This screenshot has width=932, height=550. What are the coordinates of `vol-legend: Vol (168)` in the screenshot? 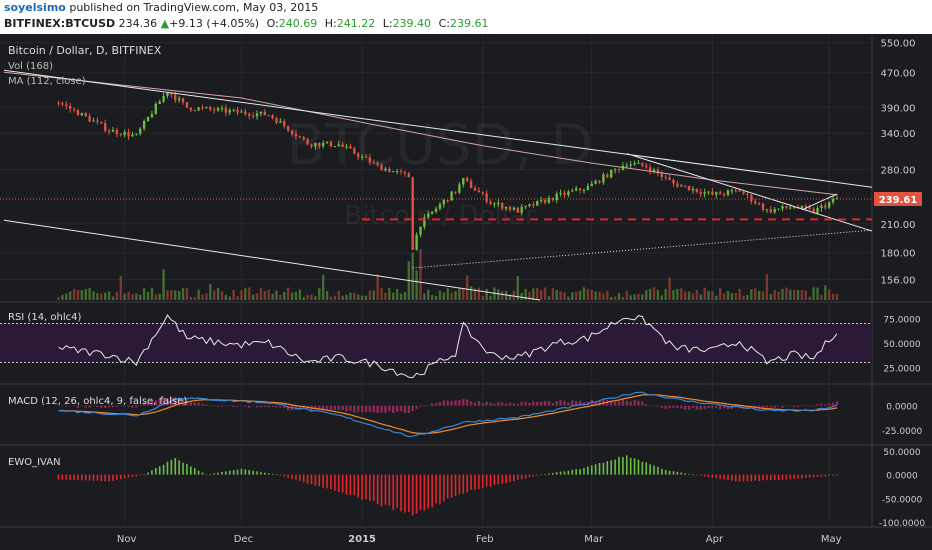 It's located at (30, 66).